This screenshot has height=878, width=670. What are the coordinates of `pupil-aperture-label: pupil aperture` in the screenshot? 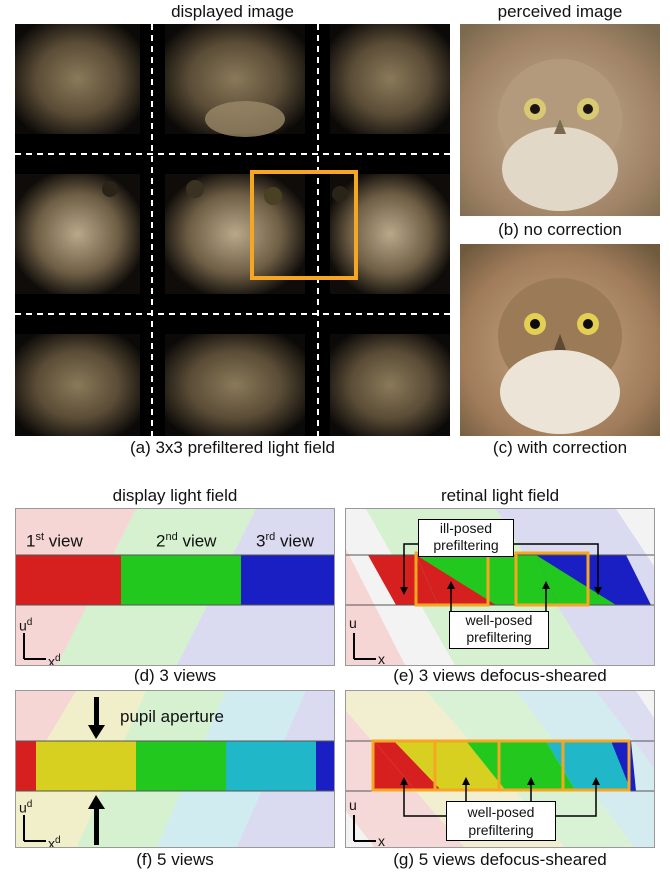 It's located at (172, 716).